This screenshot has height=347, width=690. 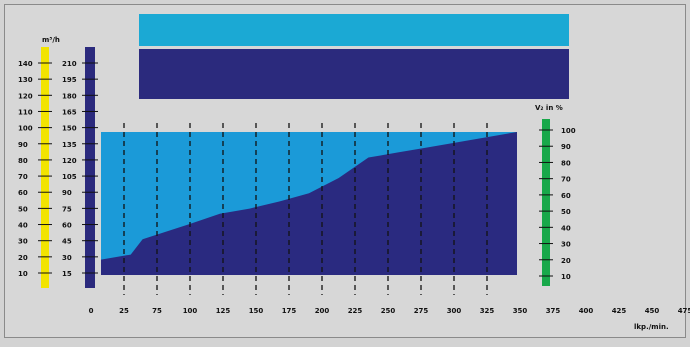 What do you see at coordinates (69, 64) in the screenshot?
I see `scale-label: 210` at bounding box center [69, 64].